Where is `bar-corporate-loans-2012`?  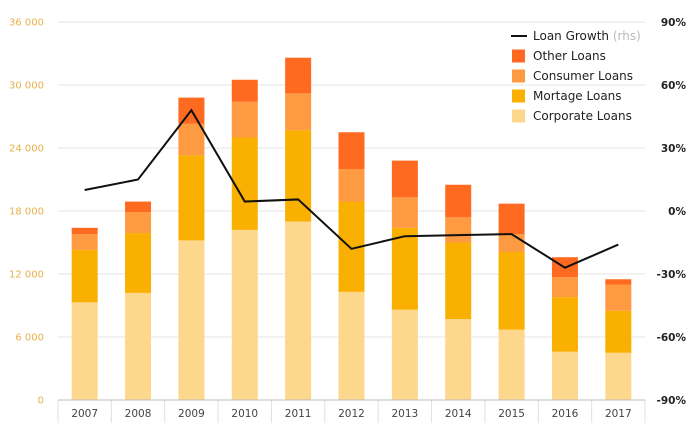
bar-corporate-loans-2012 is located at coordinates (351, 345).